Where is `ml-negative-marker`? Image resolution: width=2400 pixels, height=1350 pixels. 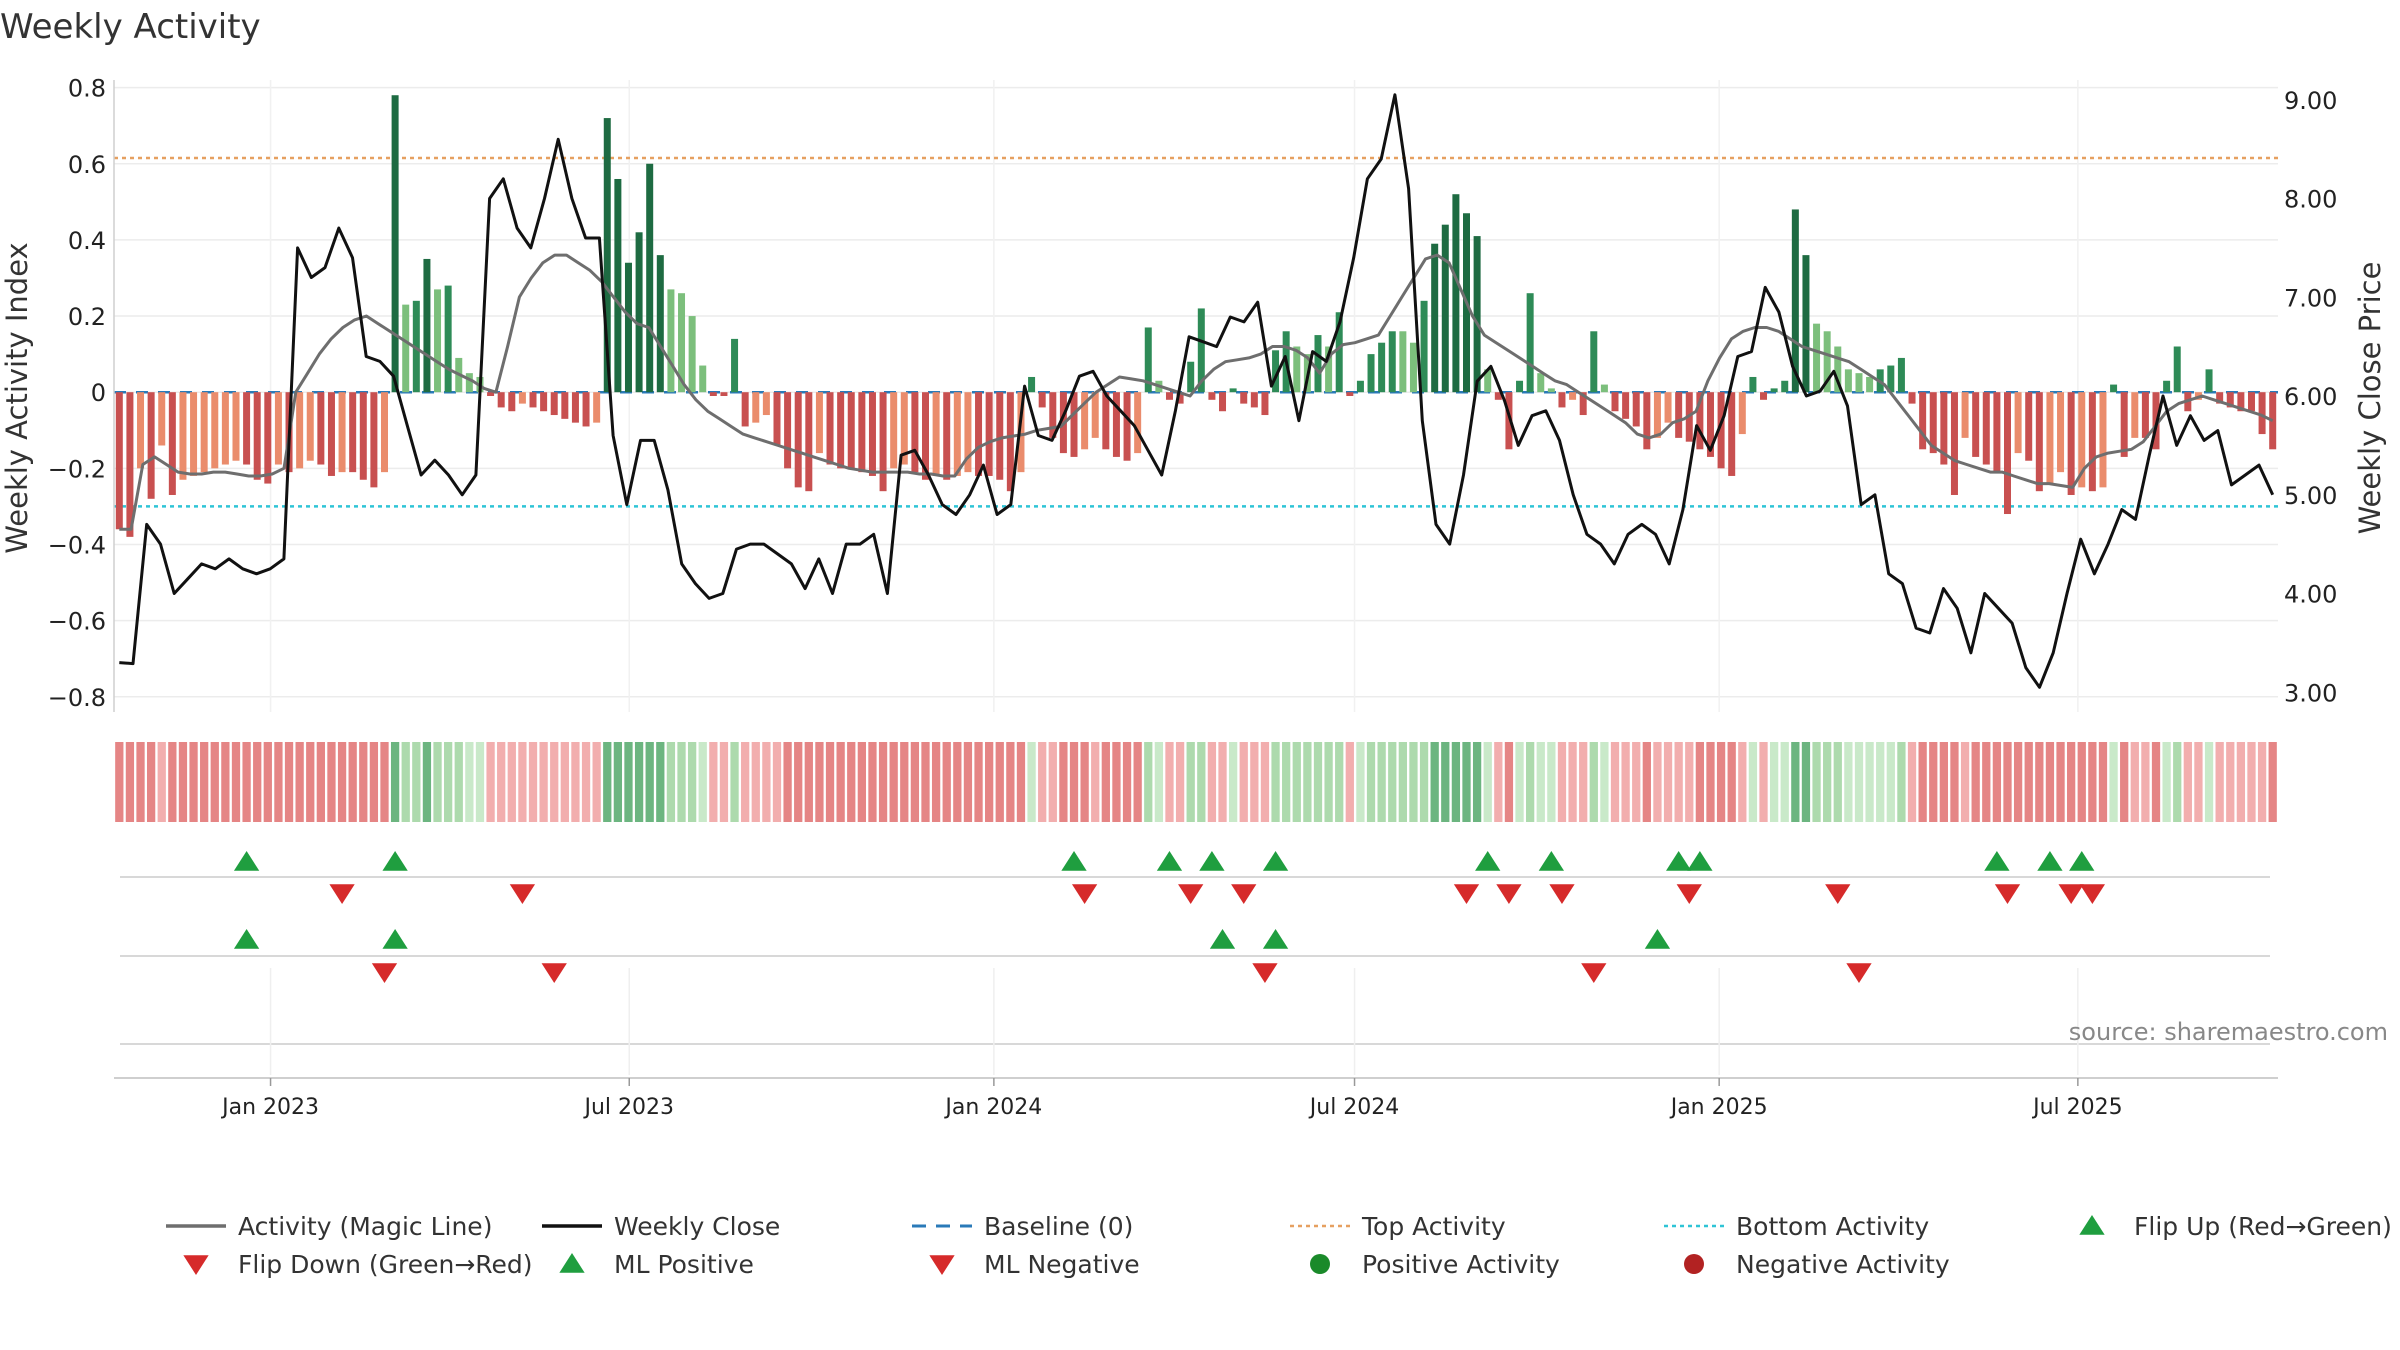 ml-negative-marker is located at coordinates (1859, 973).